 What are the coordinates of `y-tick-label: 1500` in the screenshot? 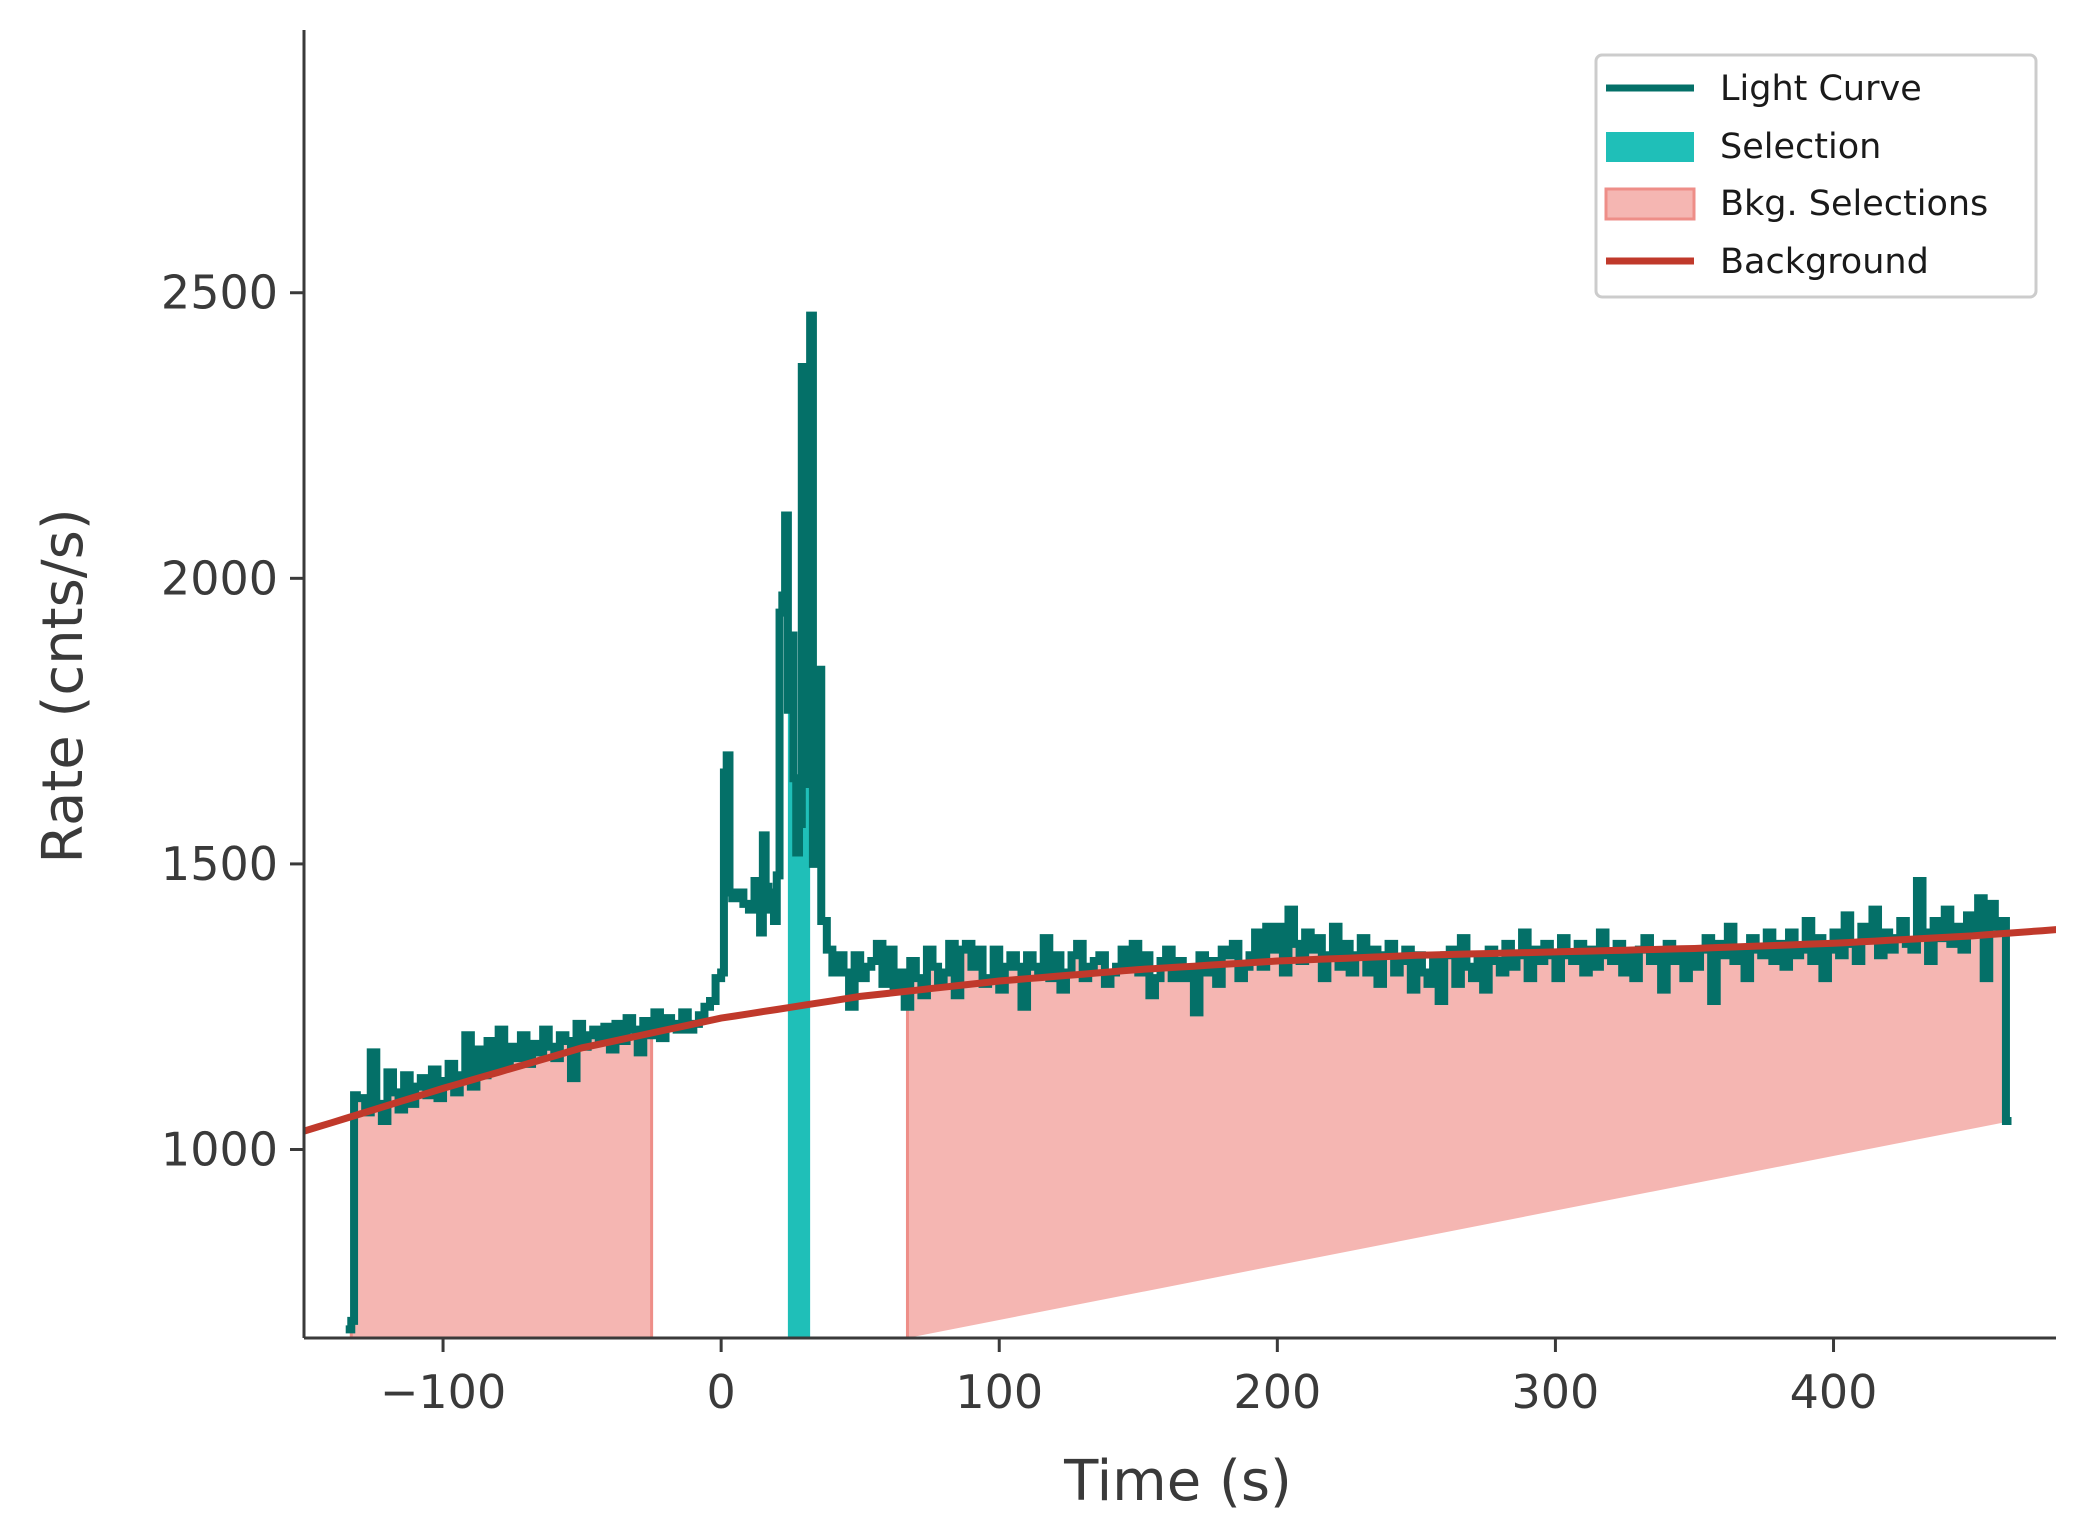 It's located at (219, 864).